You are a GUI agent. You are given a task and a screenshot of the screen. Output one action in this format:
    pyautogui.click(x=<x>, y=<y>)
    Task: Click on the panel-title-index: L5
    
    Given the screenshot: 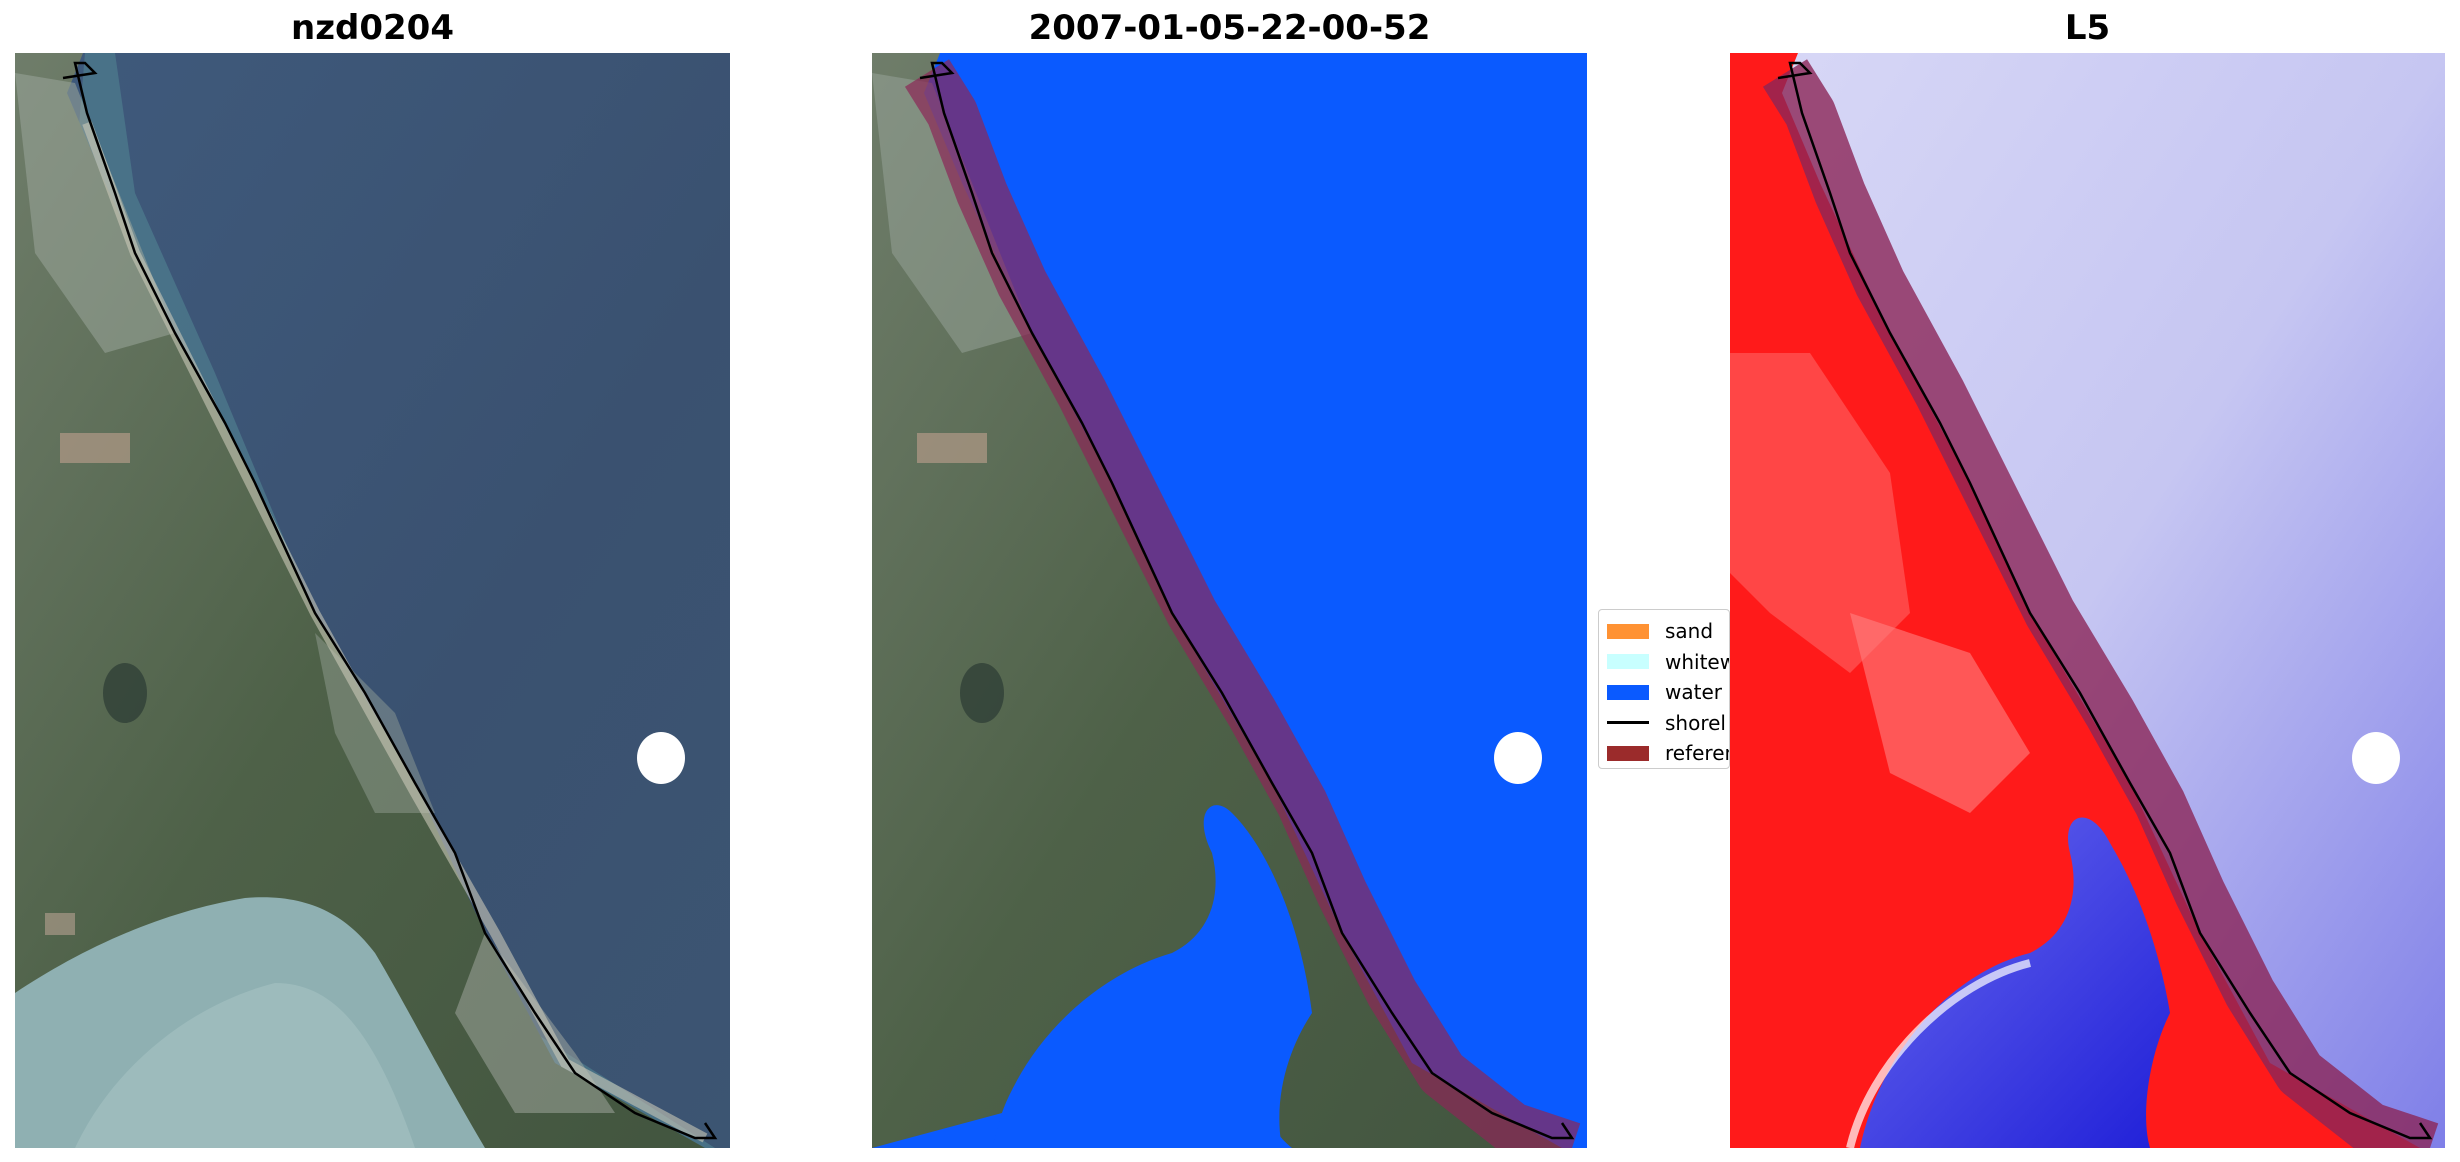 What is the action you would take?
    pyautogui.click(x=2087, y=28)
    